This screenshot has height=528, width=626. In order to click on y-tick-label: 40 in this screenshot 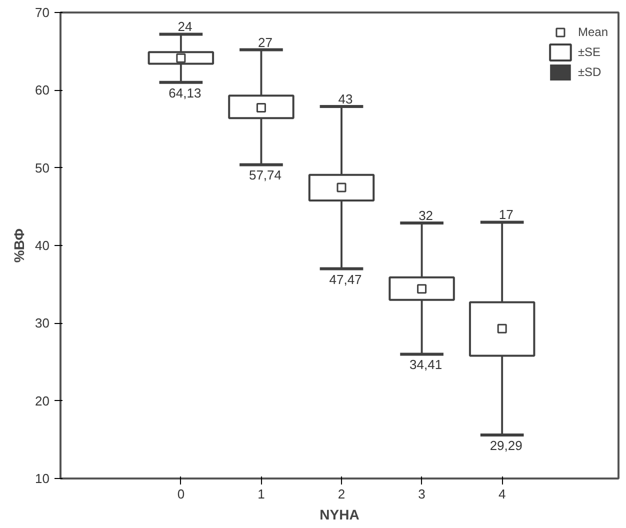, I will do `click(42, 245)`.